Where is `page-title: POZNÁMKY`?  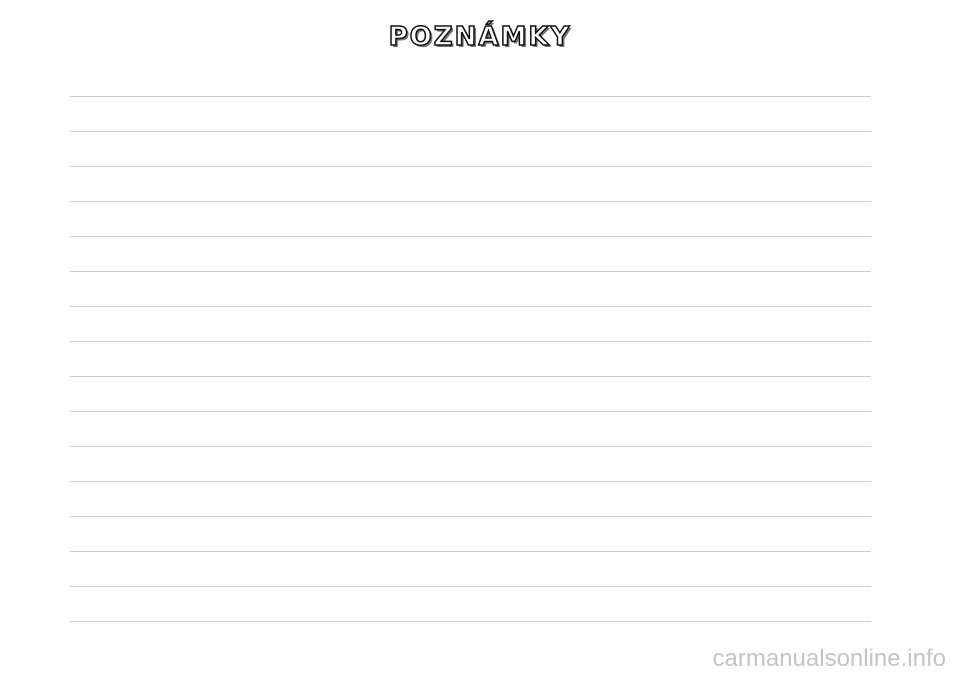
page-title: POZNÁMKY is located at coordinates (480, 37).